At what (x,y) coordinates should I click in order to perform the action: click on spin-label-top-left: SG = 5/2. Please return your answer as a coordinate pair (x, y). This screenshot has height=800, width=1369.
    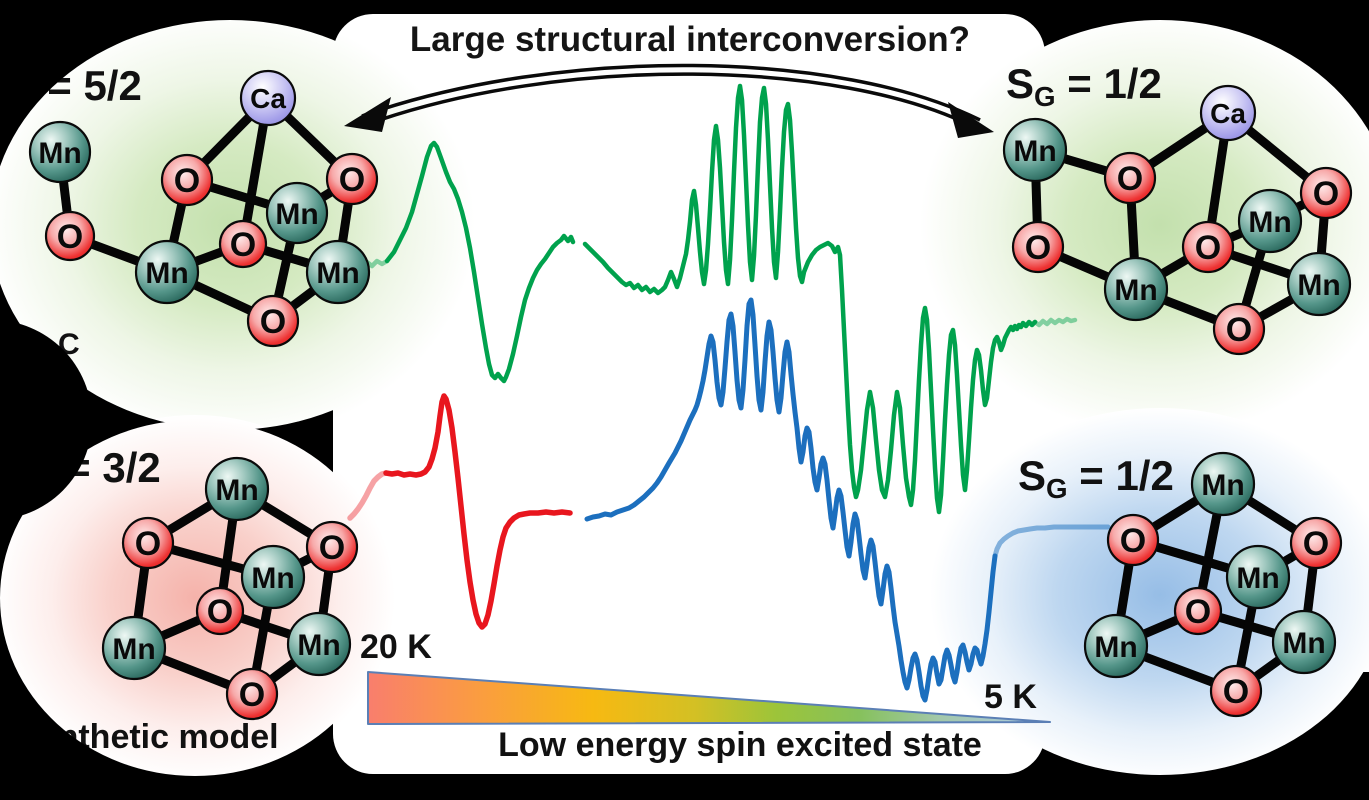
    Looking at the image, I should click on (71, 88).